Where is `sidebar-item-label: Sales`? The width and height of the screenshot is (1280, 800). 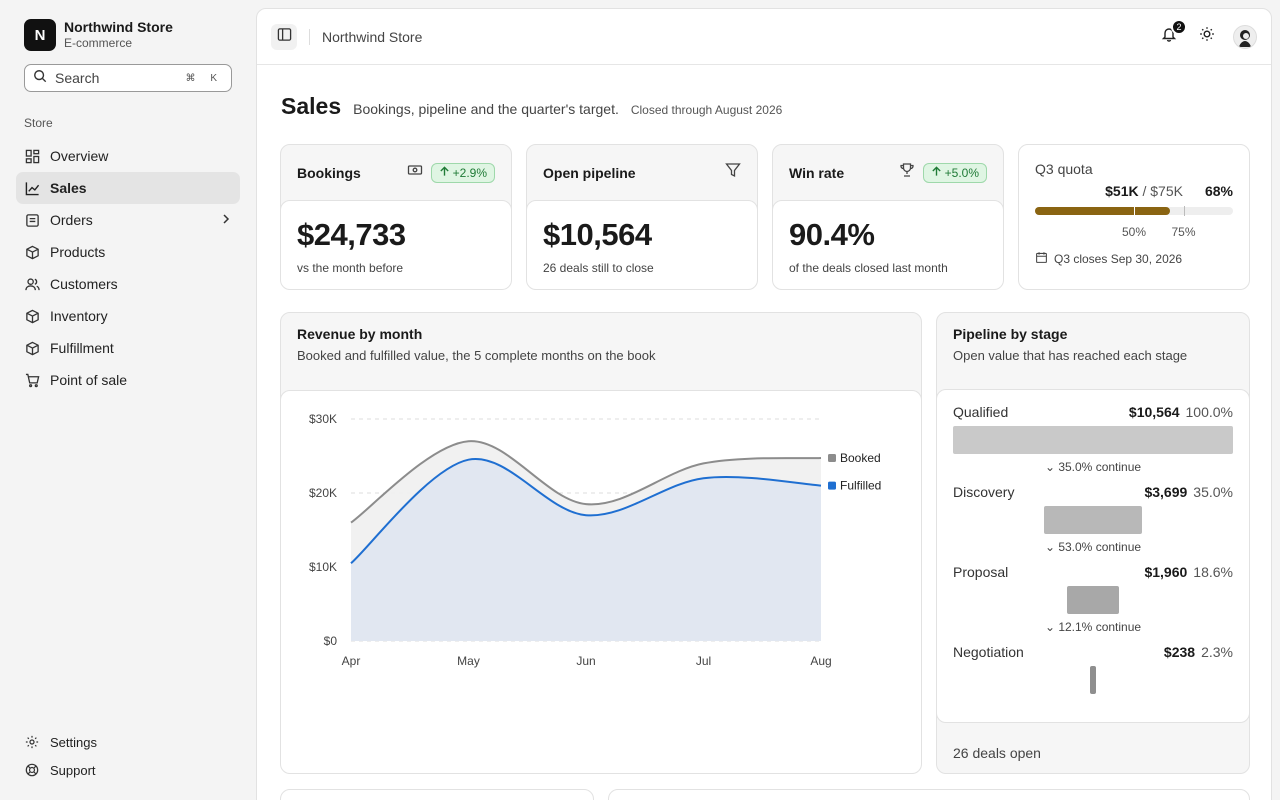
sidebar-item-label: Sales is located at coordinates (68, 188).